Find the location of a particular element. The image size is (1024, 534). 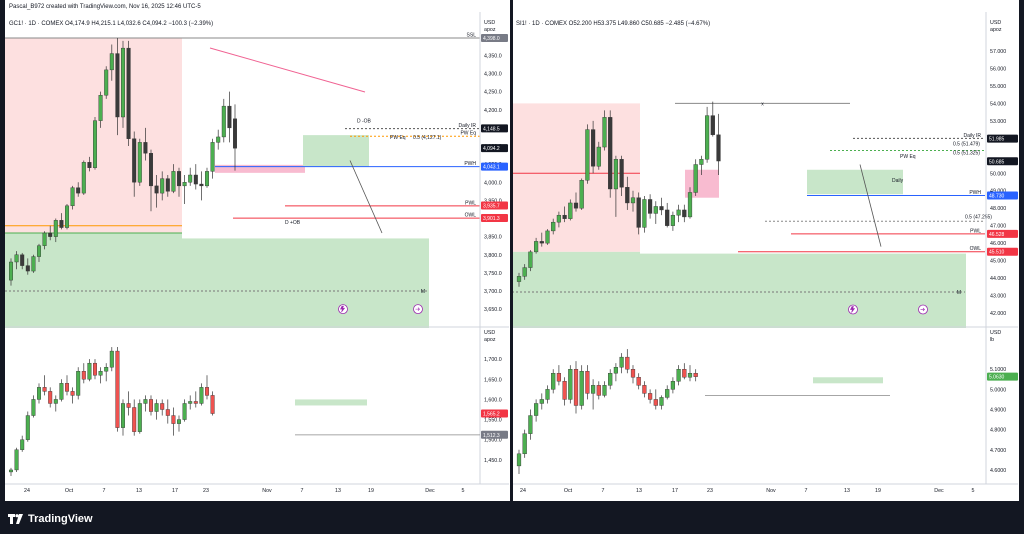

left-sub-currency: USD is located at coordinates (489, 333).